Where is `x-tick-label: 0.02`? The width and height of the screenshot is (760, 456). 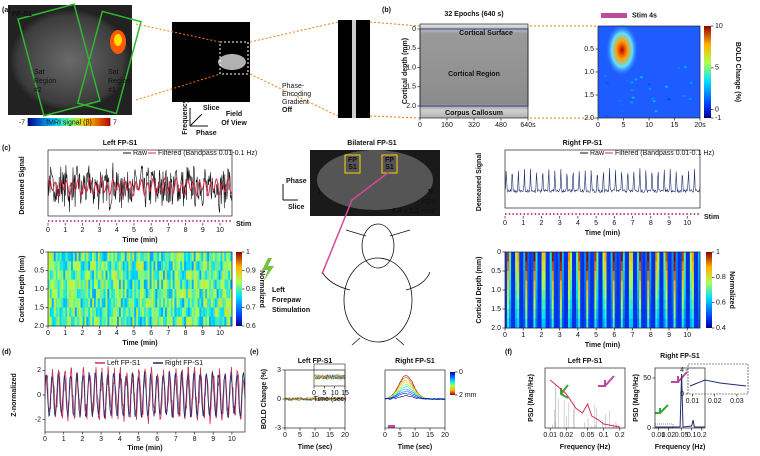 x-tick-label: 0.02 is located at coordinates (715, 401).